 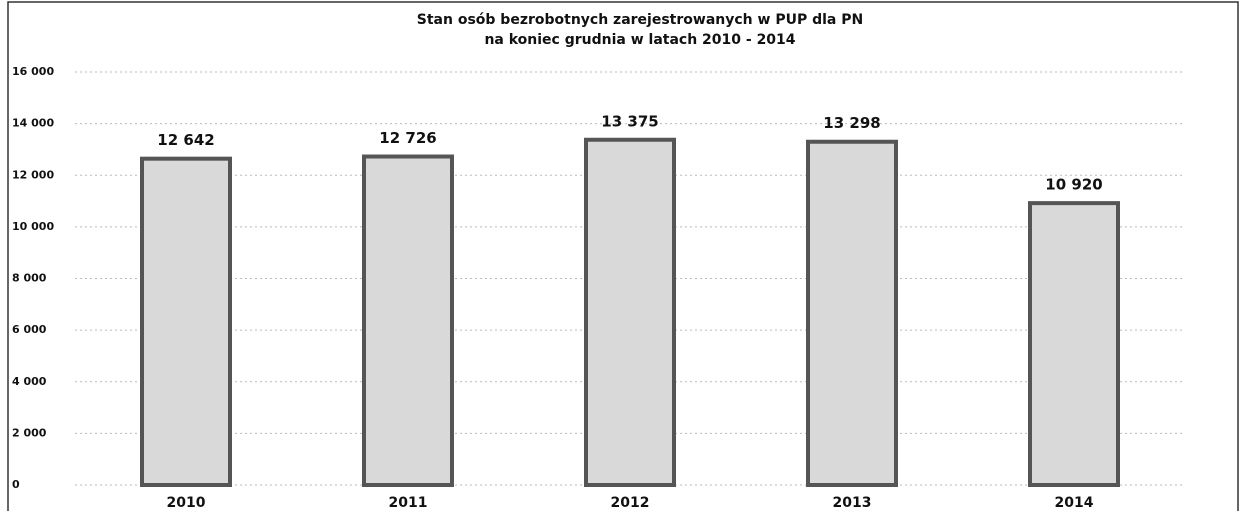 I want to click on y-tick-label: 0, so click(x=16, y=484).